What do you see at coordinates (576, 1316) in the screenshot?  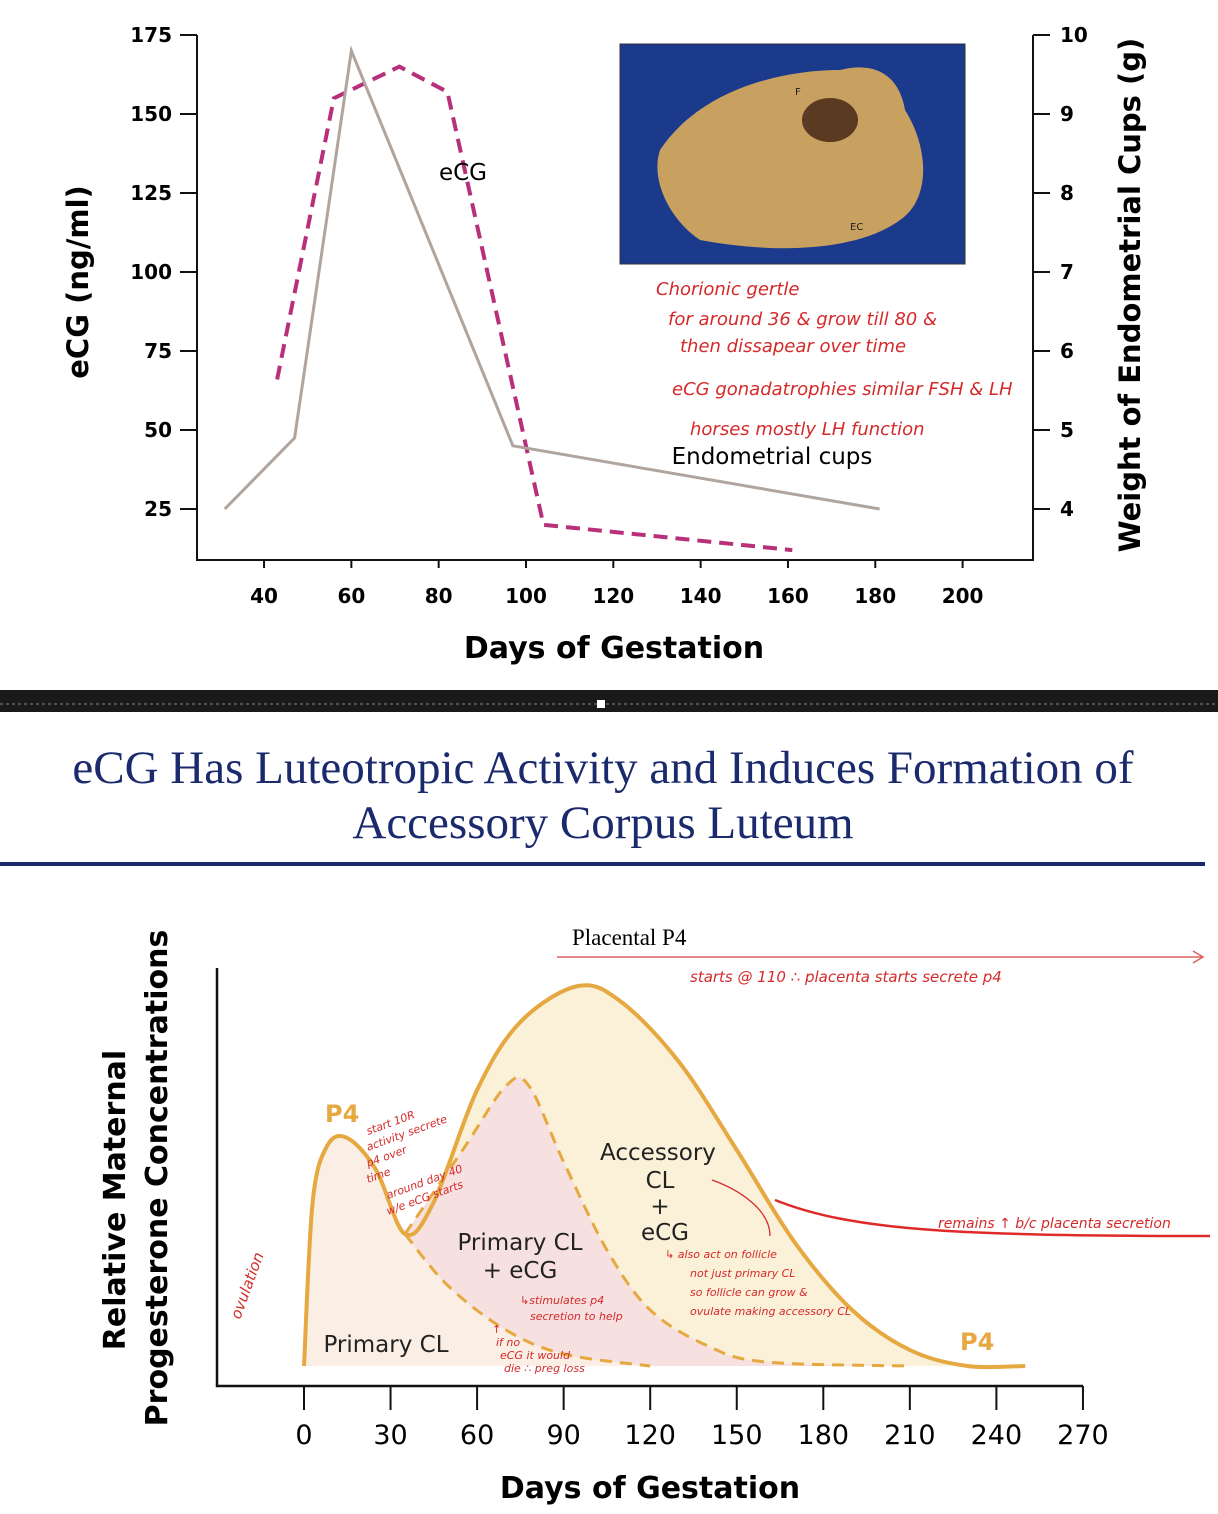 I see `handwritten-note-stimulates: secretion to help` at bounding box center [576, 1316].